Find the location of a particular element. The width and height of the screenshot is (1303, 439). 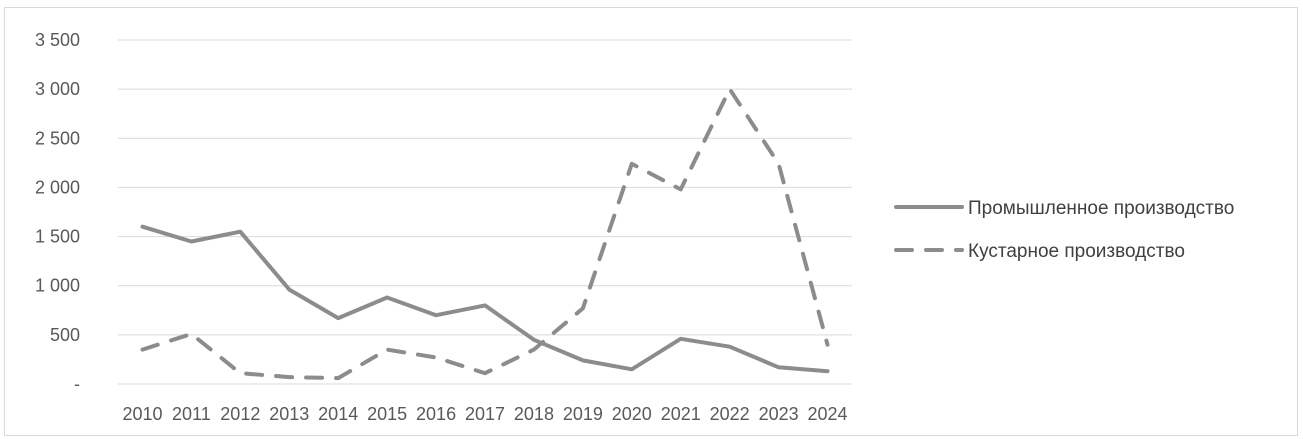

x-tick-label: 2023 is located at coordinates (779, 414).